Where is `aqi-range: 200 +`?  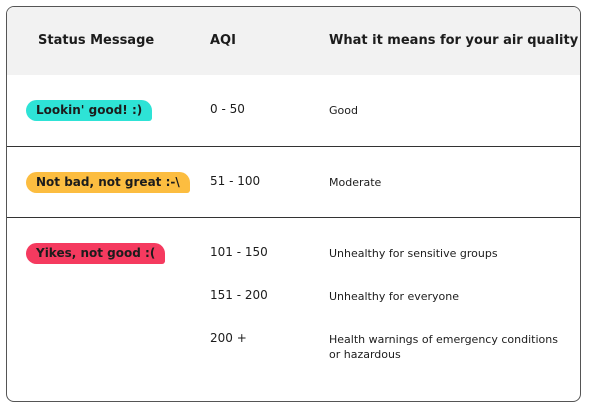 aqi-range: 200 + is located at coordinates (228, 338).